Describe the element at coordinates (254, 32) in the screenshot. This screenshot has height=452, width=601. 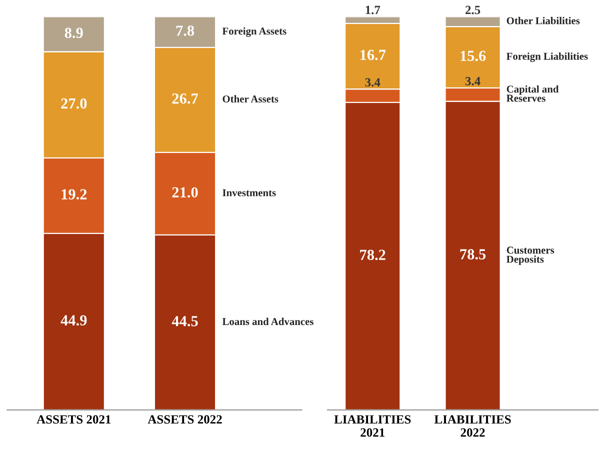
I see `series-label: Foreign Assets` at that location.